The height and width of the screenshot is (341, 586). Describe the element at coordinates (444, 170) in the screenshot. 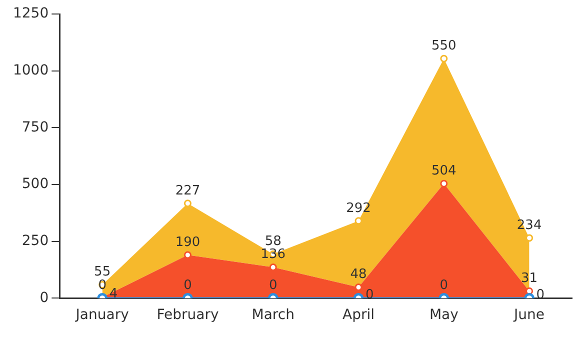

I see `data-label: 504` at that location.